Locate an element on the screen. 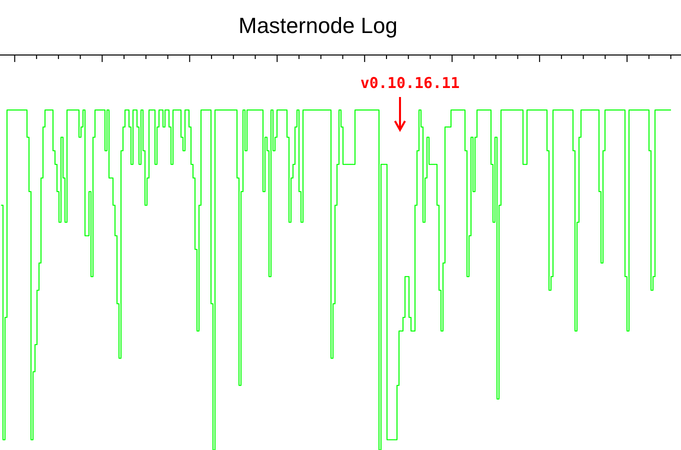 The image size is (681, 450). text: v0.10.16.11 is located at coordinates (410, 83).